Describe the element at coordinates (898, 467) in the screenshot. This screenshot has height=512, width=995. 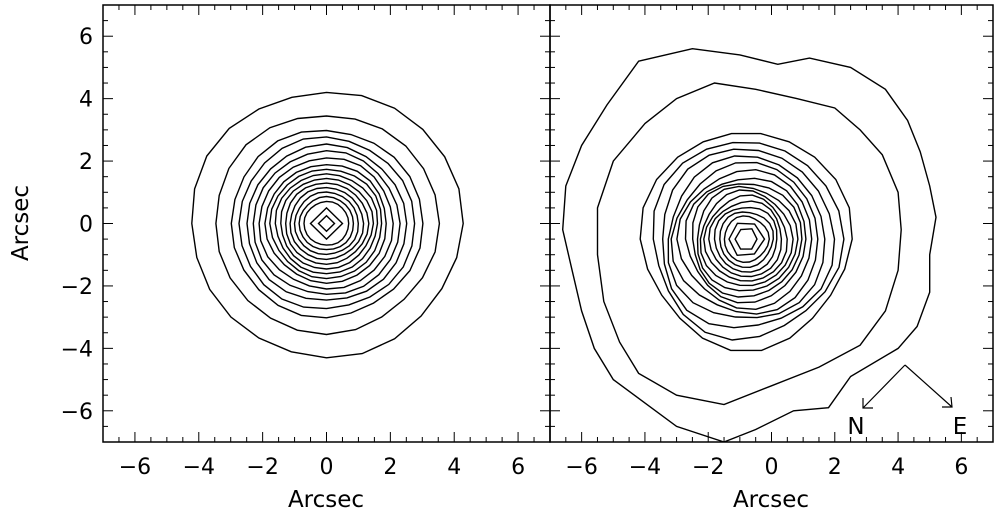
I see `right-x-tick-label: 4` at that location.